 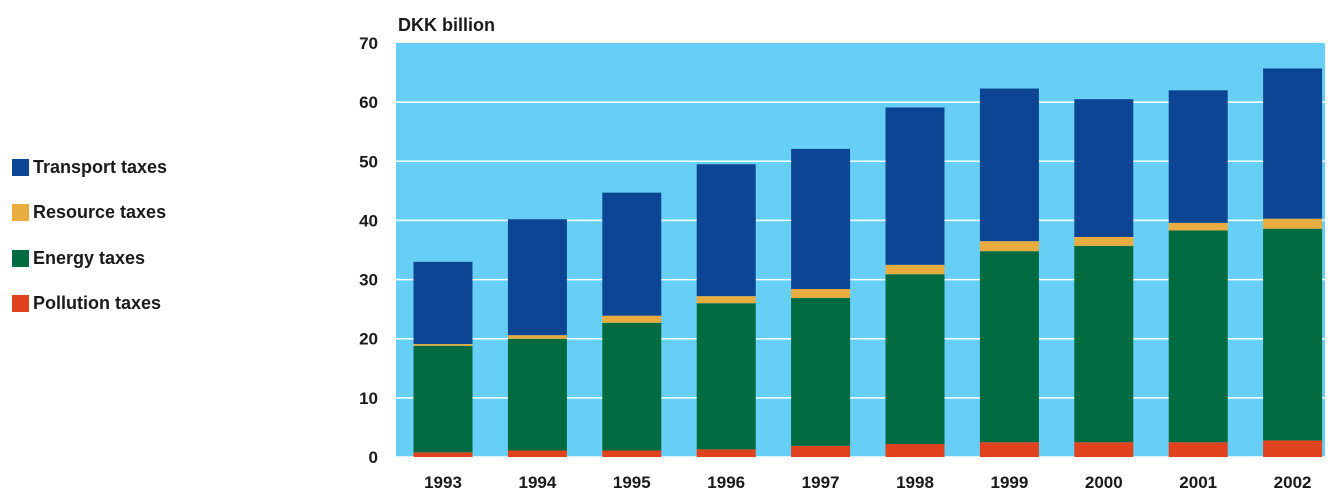 I want to click on y-tick-label: 0, so click(x=373, y=457).